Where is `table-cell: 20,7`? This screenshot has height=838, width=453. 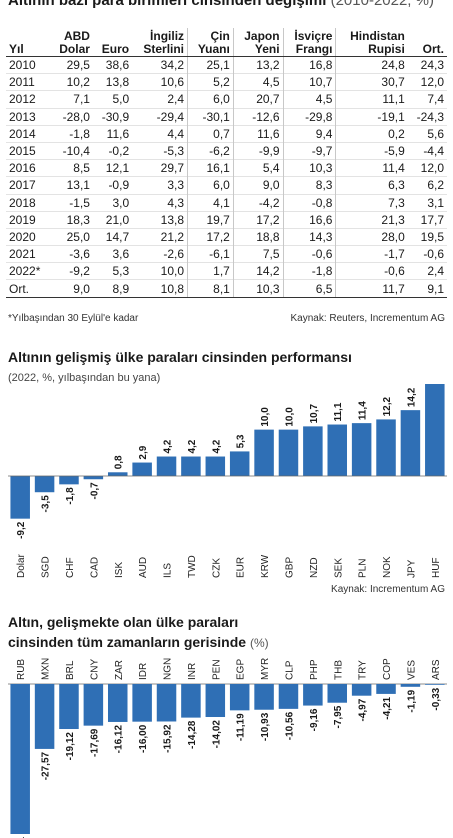
table-cell: 20,7 is located at coordinates (258, 99).